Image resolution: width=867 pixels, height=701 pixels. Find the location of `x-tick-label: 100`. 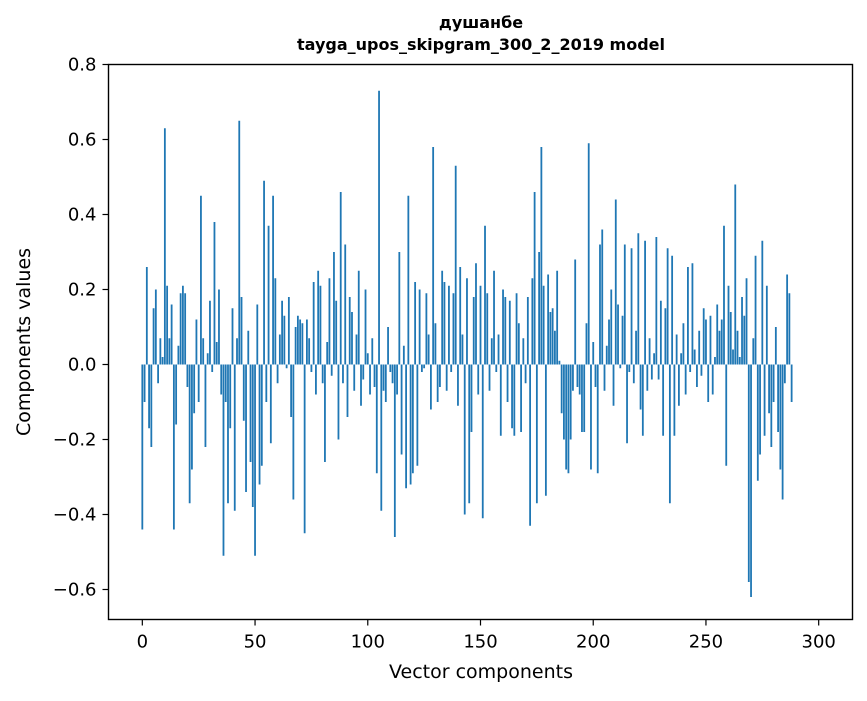

x-tick-label: 100 is located at coordinates (368, 642).